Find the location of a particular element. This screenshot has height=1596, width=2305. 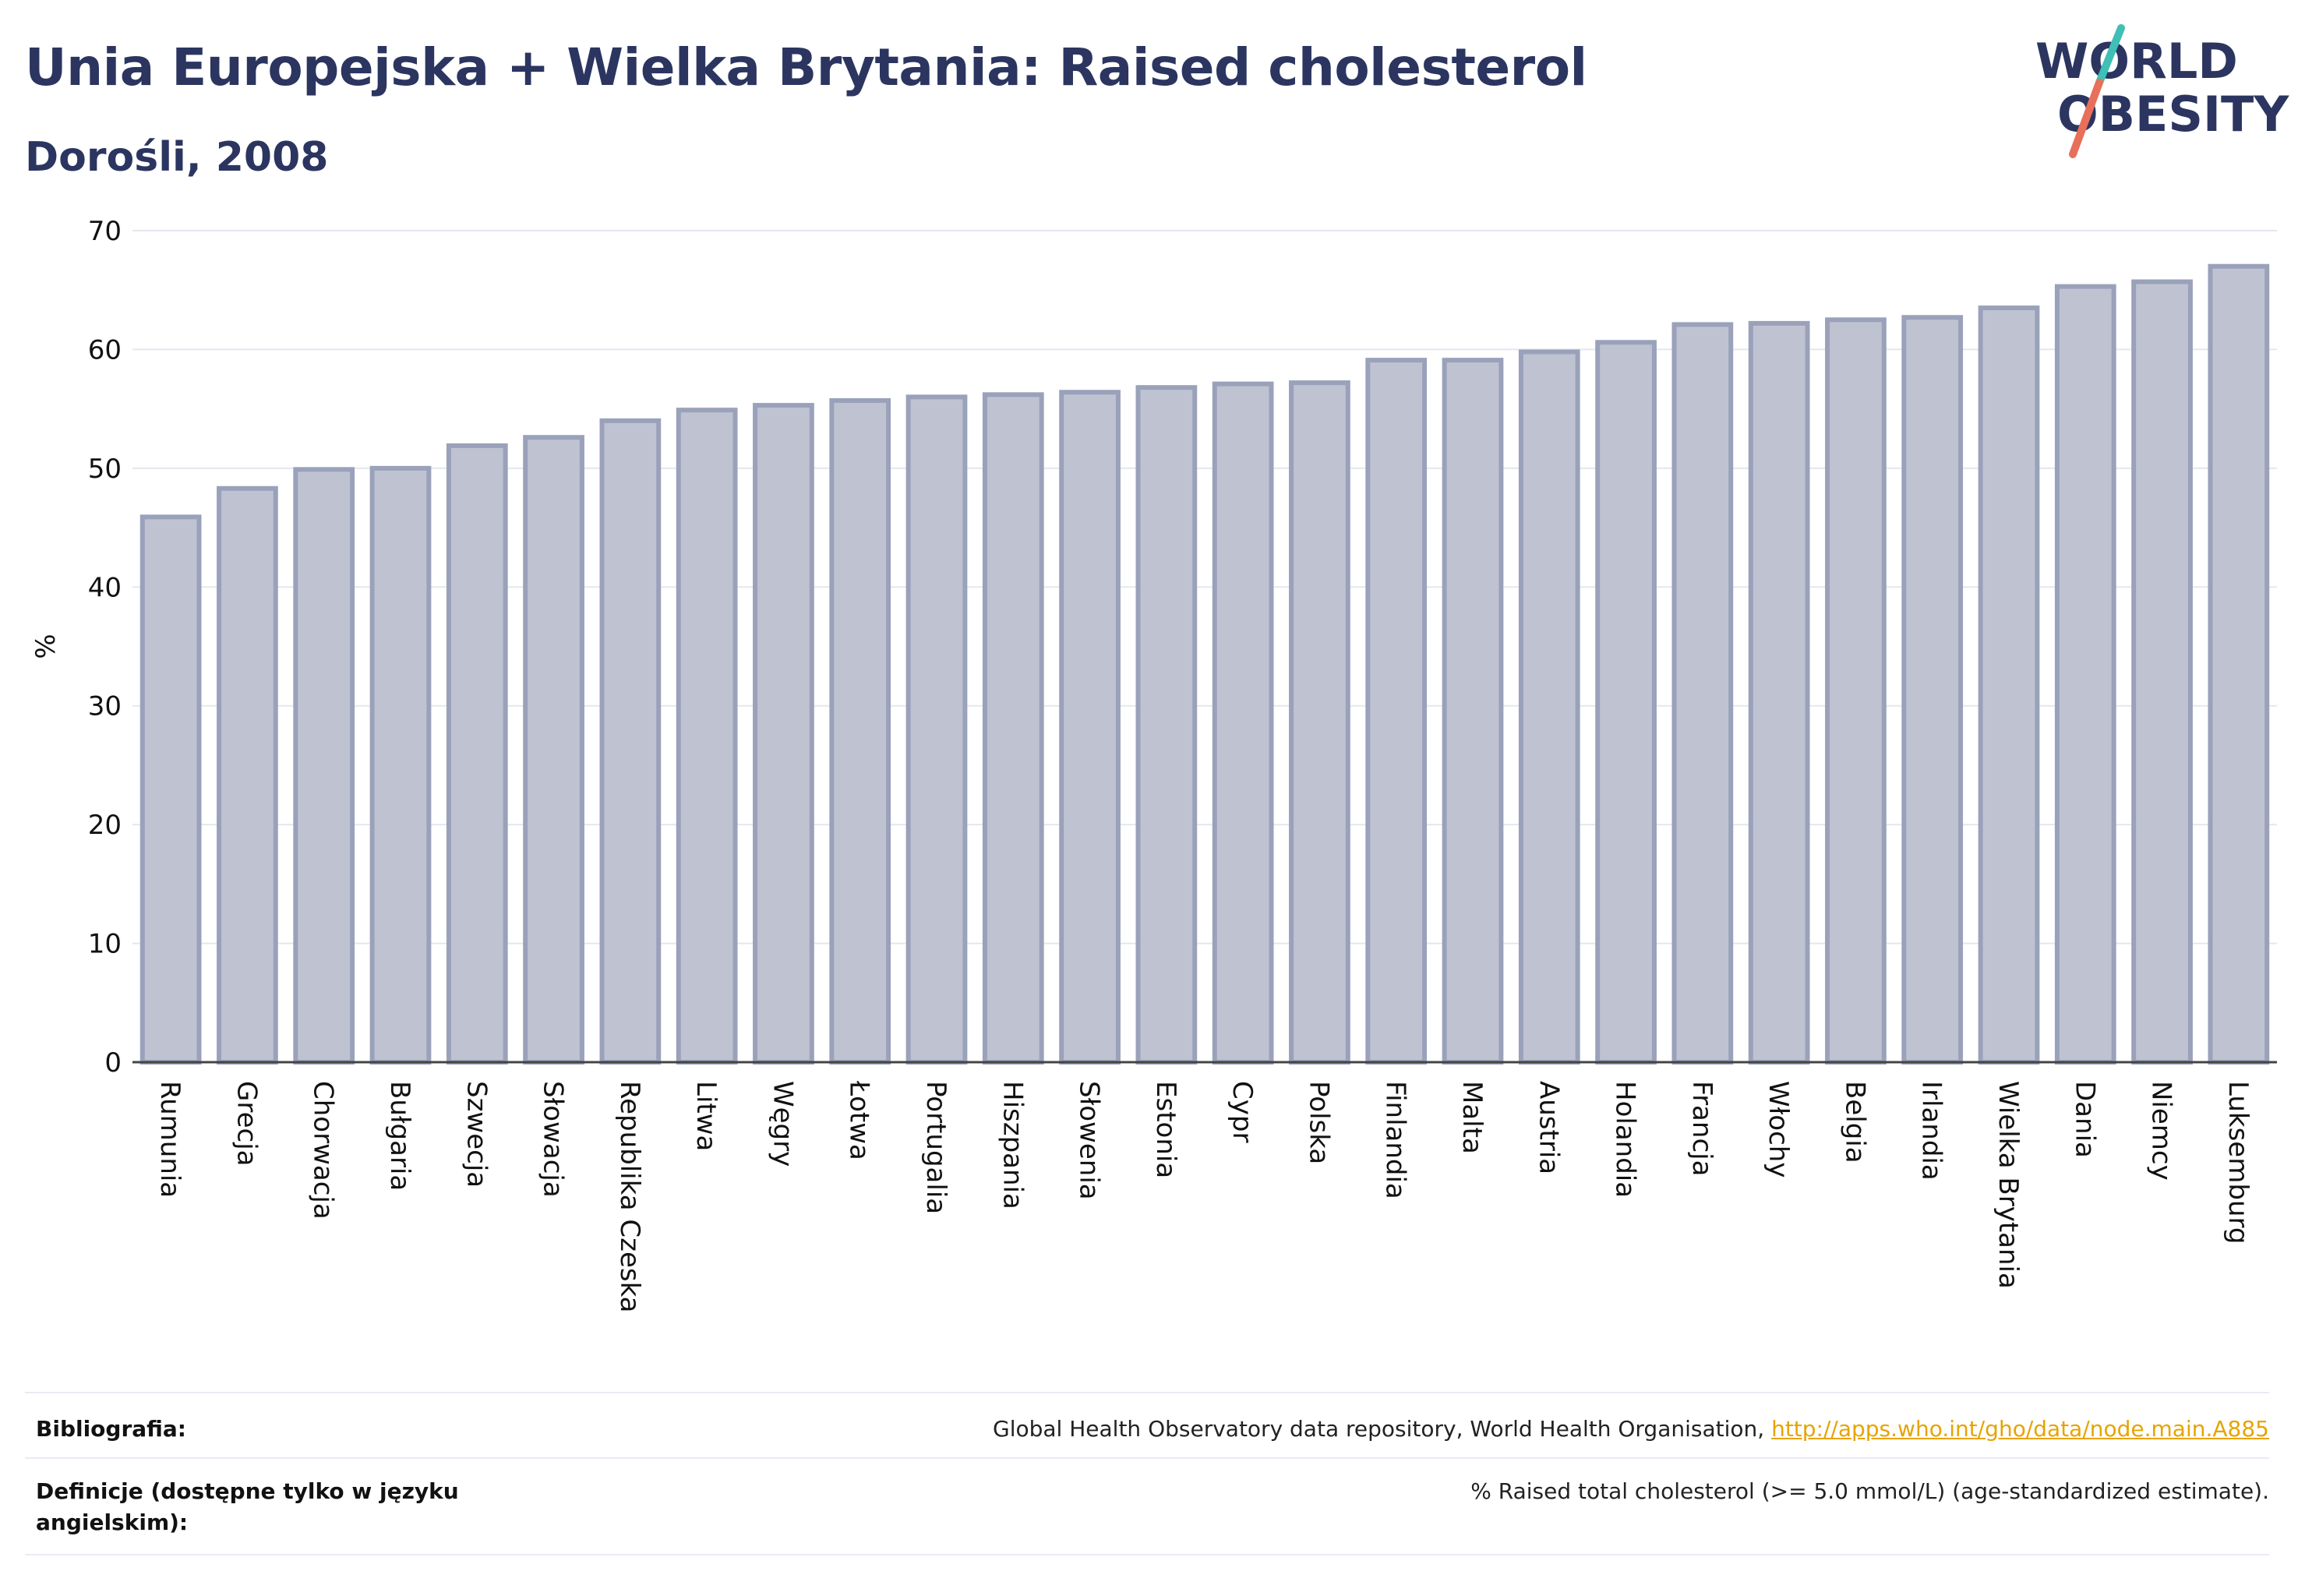

bar-republika-czeska is located at coordinates (630, 741).